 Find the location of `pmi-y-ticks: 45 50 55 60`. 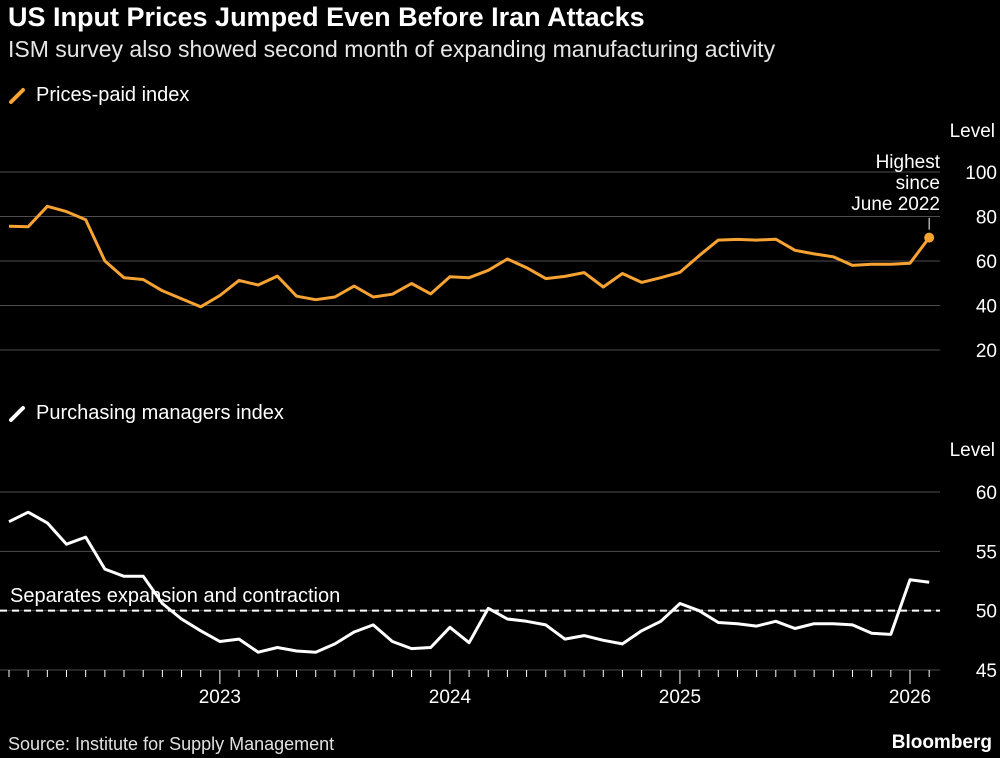

pmi-y-ticks: 45 50 55 60 is located at coordinates (986, 582).